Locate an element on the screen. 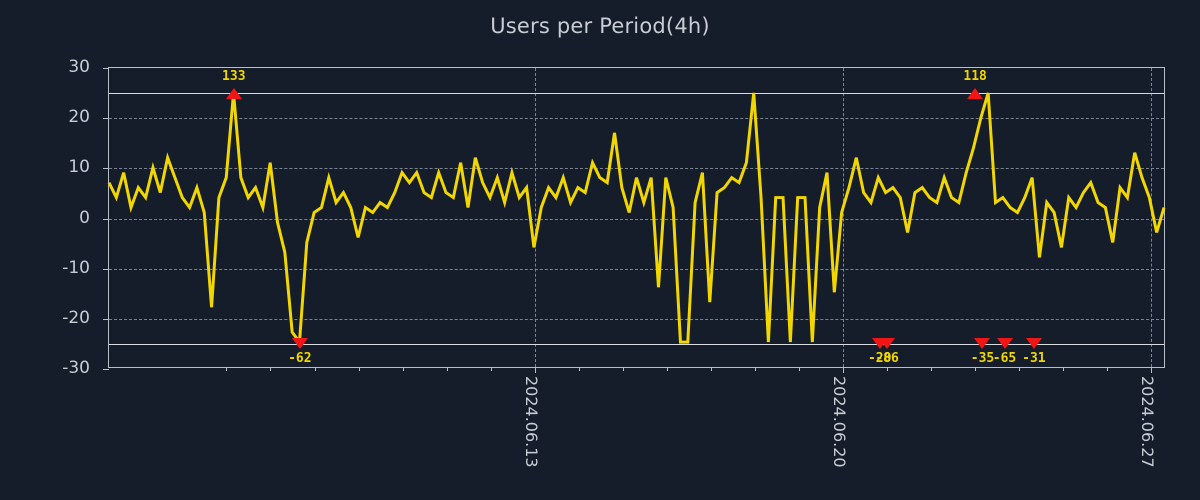 The image size is (1200, 500). y-tick-label: 0 is located at coordinates (84, 217).